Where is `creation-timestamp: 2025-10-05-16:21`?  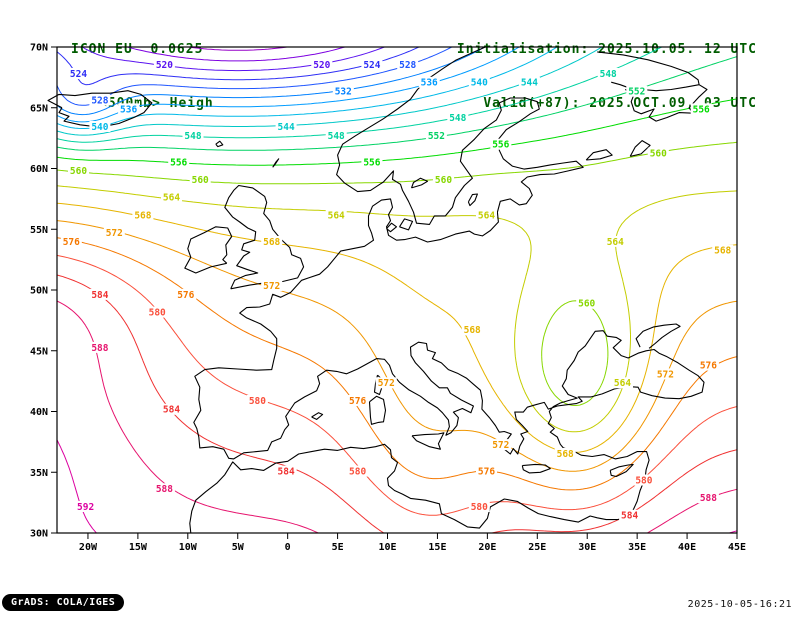
creation-timestamp: 2025-10-05-16:21 is located at coordinates (739, 604).